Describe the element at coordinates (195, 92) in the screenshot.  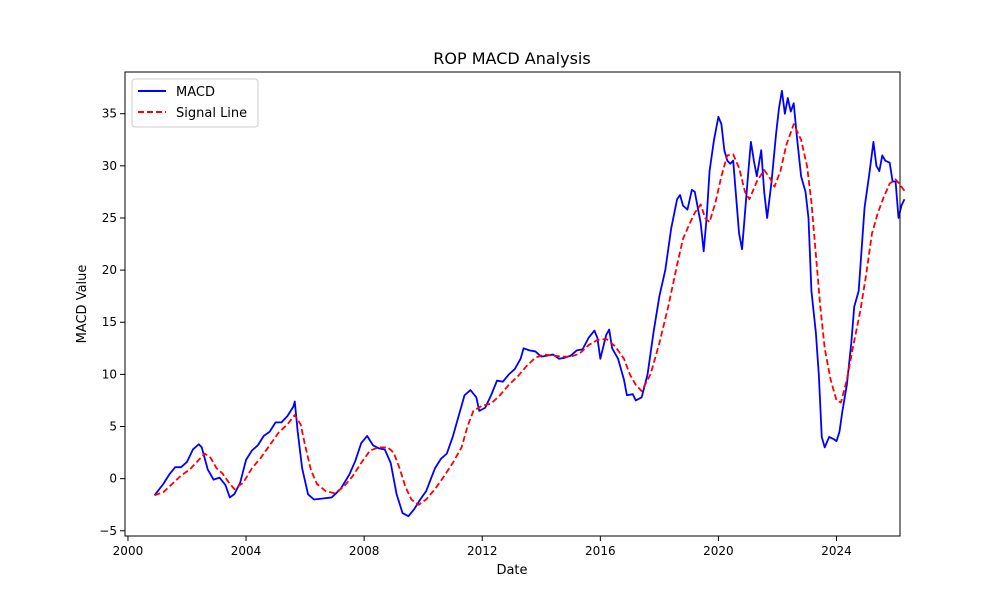
I see `legend-label-macd: MACD` at that location.